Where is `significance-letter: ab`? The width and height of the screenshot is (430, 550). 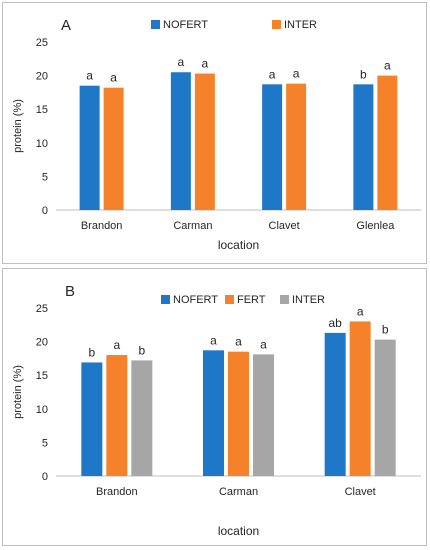 significance-letter: ab is located at coordinates (335, 323).